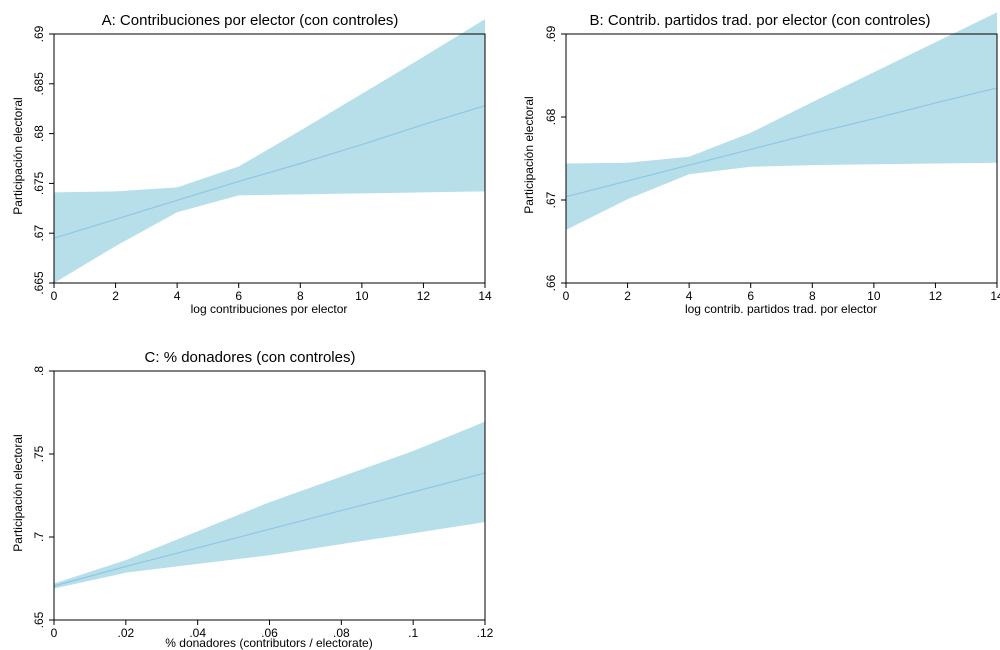 This screenshot has height=650, width=1000. Describe the element at coordinates (566, 296) in the screenshot. I see `panel-b-xtick-label: 0` at that location.